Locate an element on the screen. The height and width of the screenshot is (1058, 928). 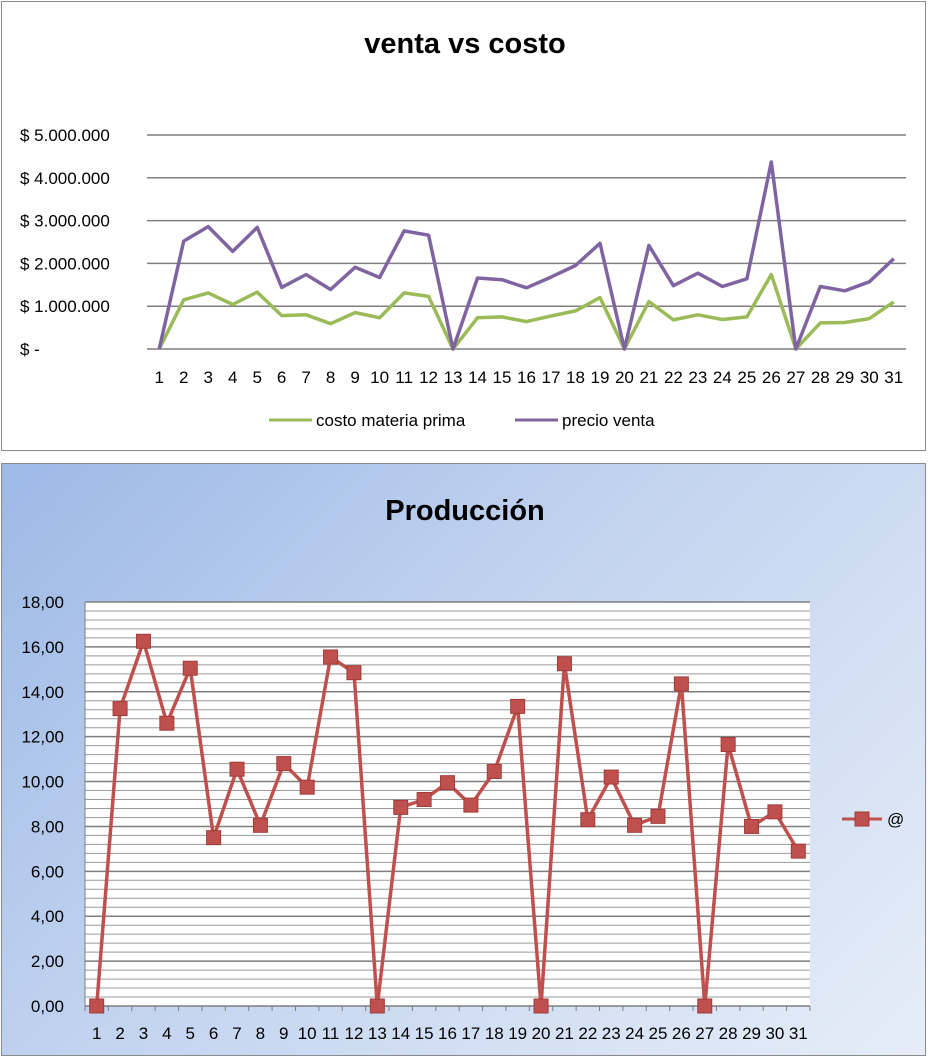
y-tick-label: $ 4.000.000 is located at coordinates (65, 178).